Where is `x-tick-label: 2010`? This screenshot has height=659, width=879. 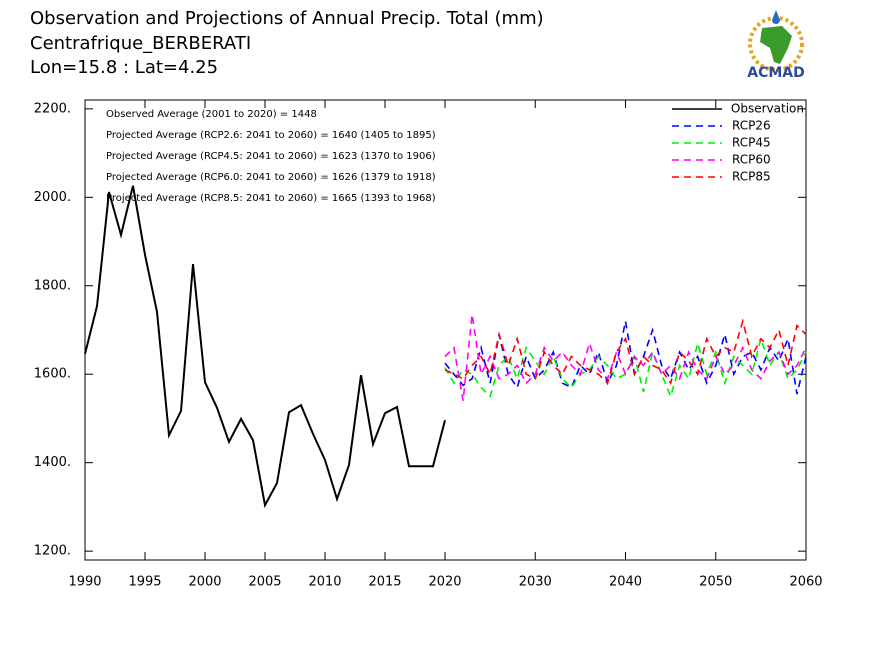
x-tick-label: 2010 is located at coordinates (324, 582).